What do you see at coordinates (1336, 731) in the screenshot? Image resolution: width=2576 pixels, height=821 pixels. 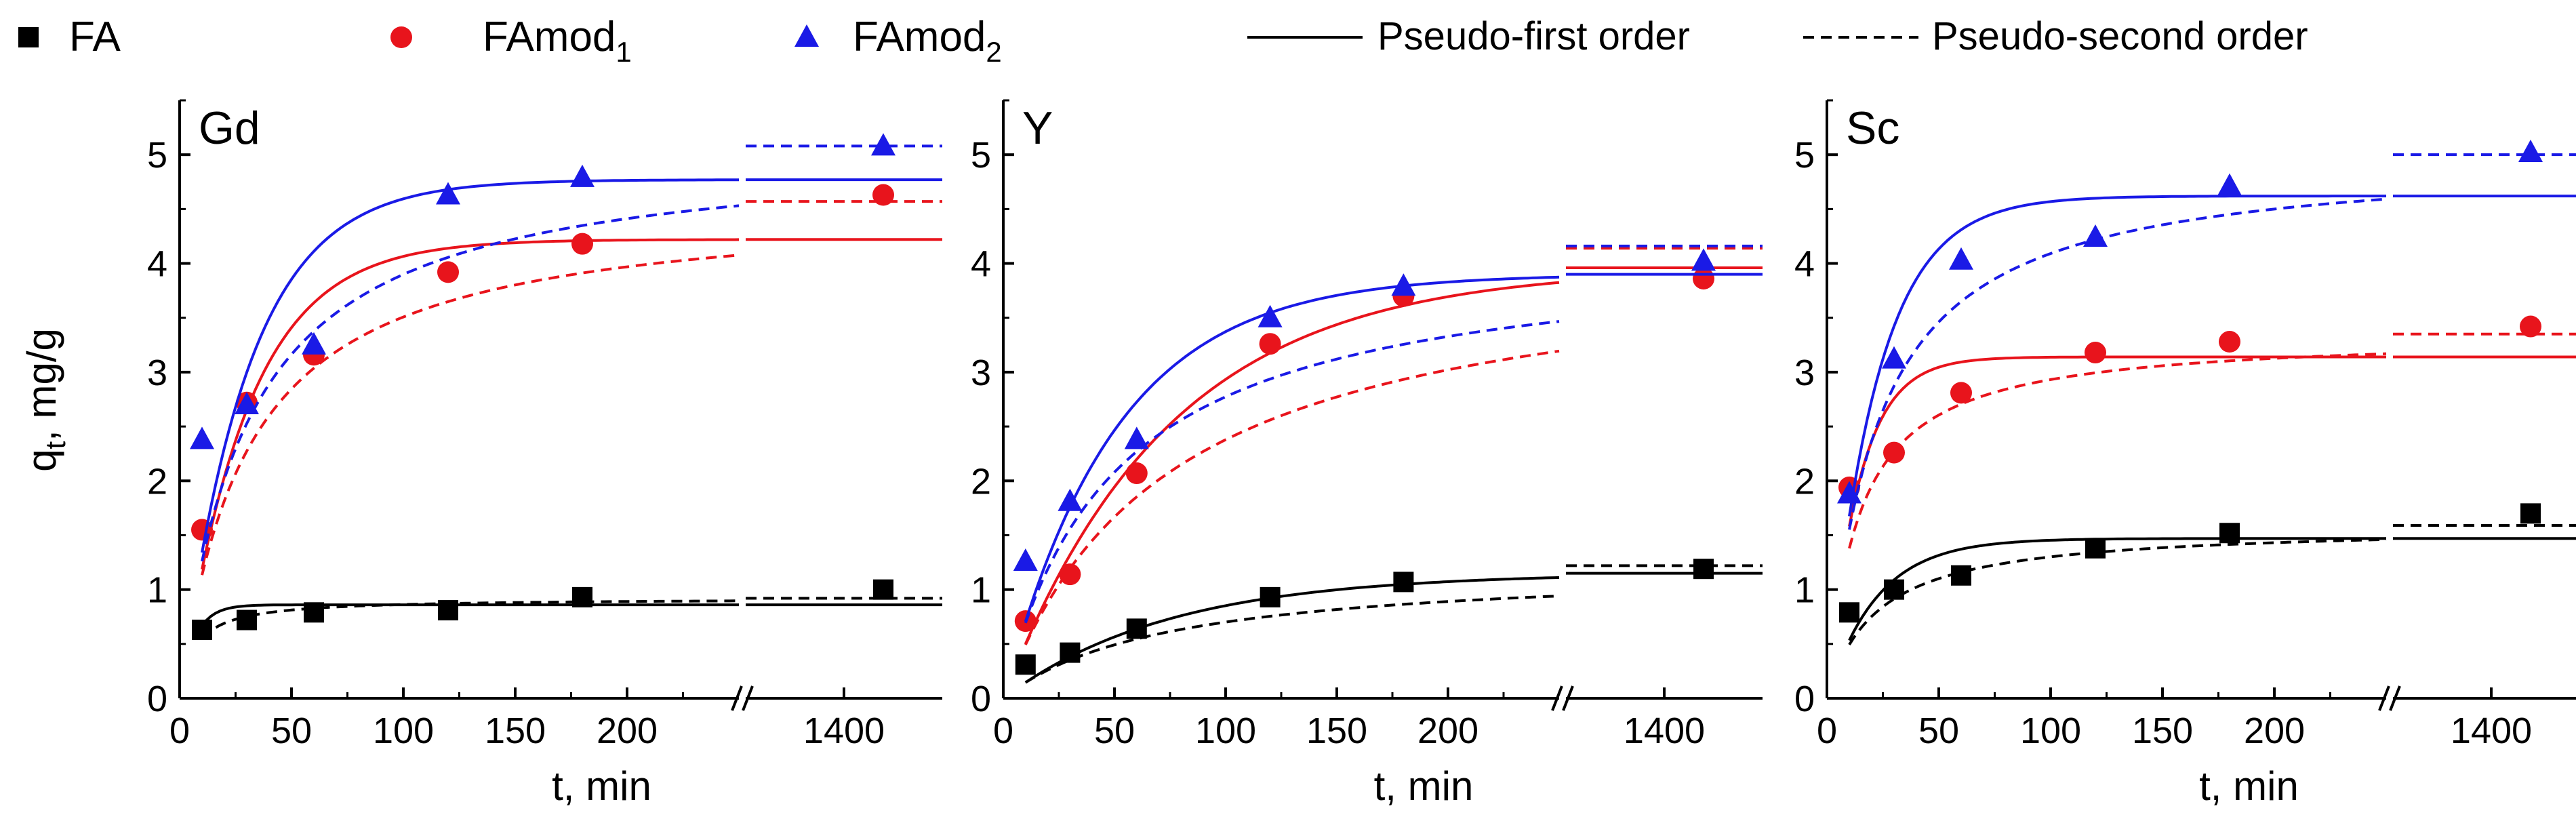 I see `x-tick-label: 150` at bounding box center [1336, 731].